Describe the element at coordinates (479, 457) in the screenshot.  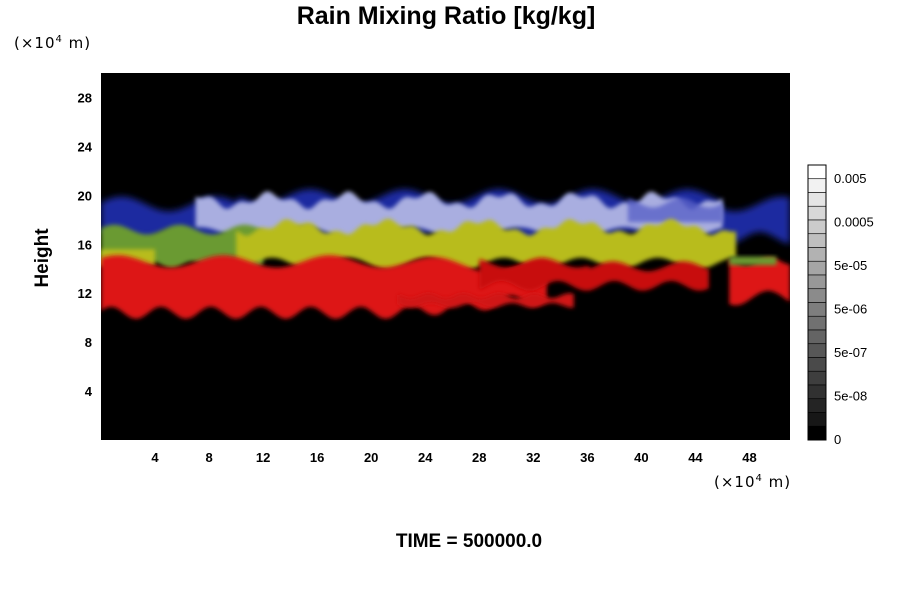
I see `x-tick-label: 28` at that location.